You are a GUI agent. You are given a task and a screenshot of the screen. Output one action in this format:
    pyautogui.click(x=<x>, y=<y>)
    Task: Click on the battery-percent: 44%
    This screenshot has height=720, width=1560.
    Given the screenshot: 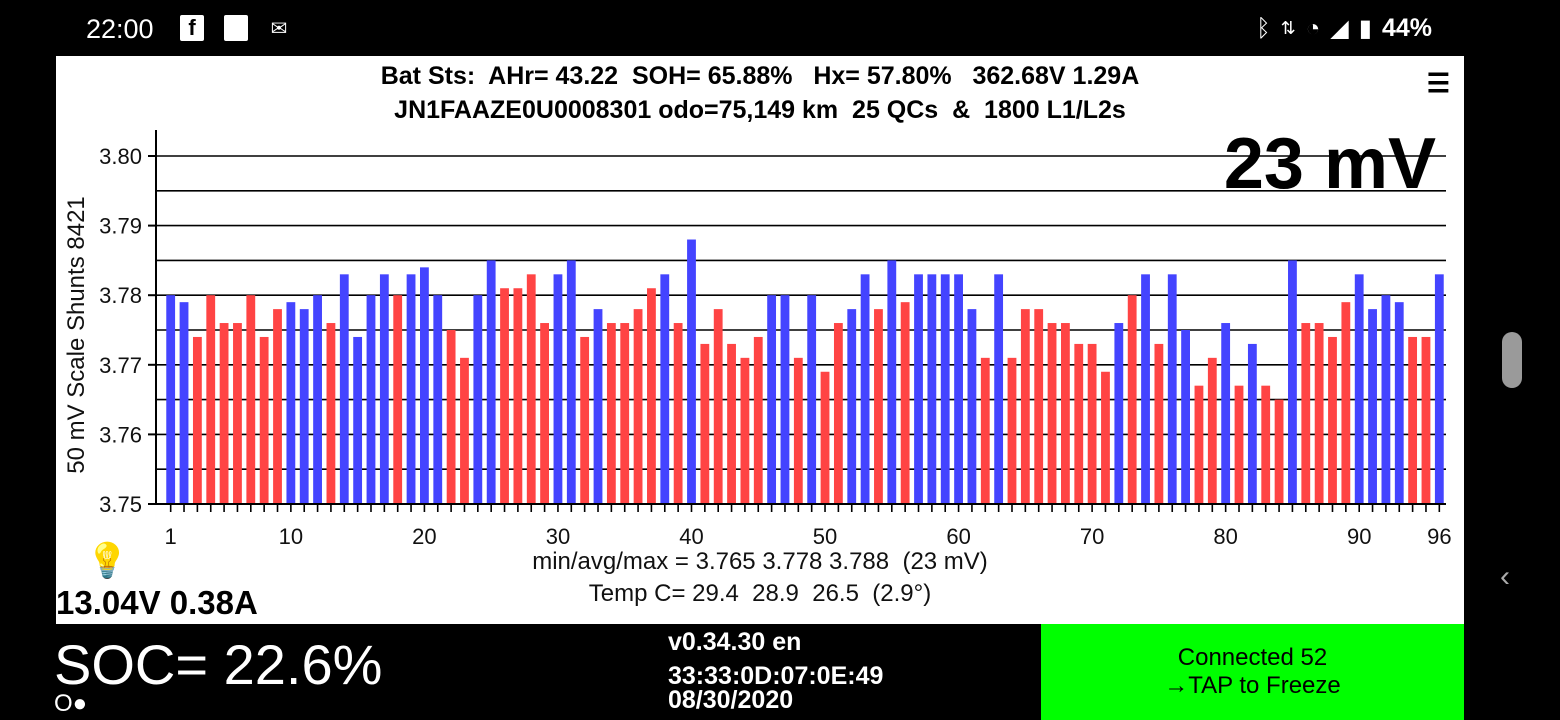 What is the action you would take?
    pyautogui.click(x=1406, y=28)
    